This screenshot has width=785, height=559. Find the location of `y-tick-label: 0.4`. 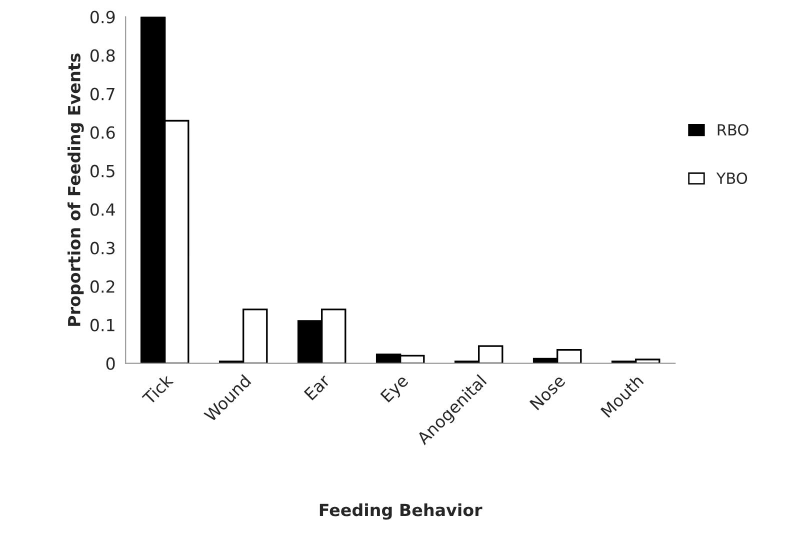

y-tick-label: 0.4 is located at coordinates (102, 209).